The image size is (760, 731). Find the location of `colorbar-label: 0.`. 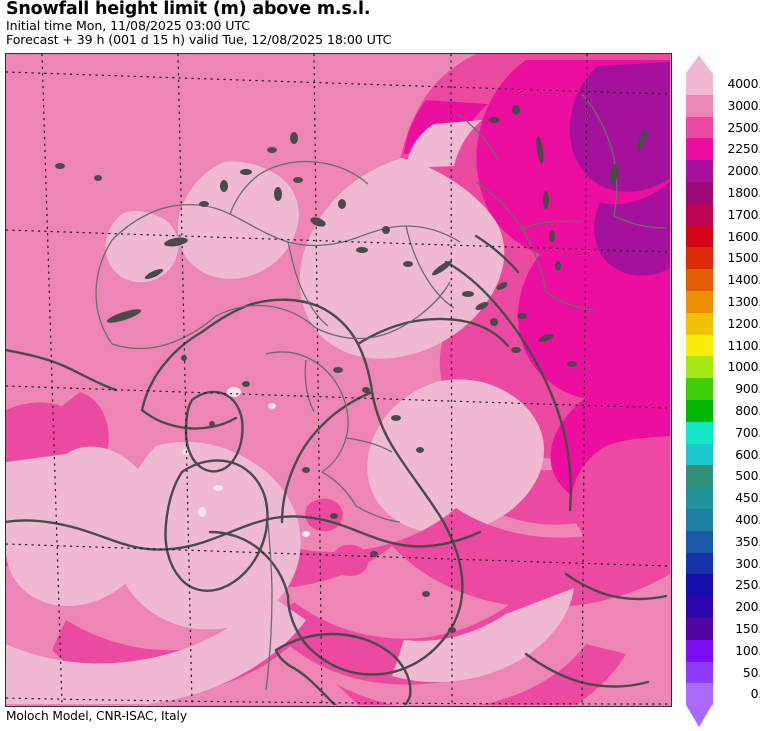

colorbar-label: 0. is located at coordinates (755, 694).